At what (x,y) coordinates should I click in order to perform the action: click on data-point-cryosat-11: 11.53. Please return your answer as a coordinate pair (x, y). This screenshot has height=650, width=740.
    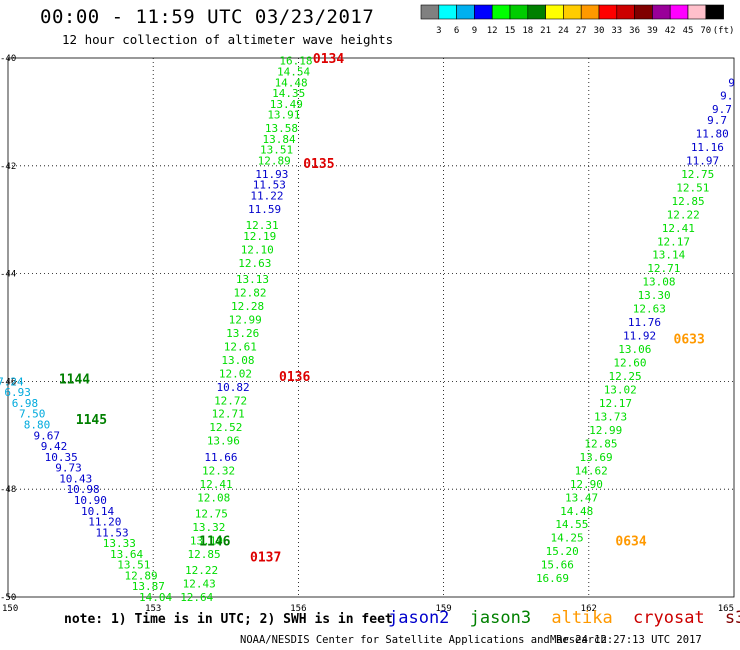
    Looking at the image, I should click on (269, 185).